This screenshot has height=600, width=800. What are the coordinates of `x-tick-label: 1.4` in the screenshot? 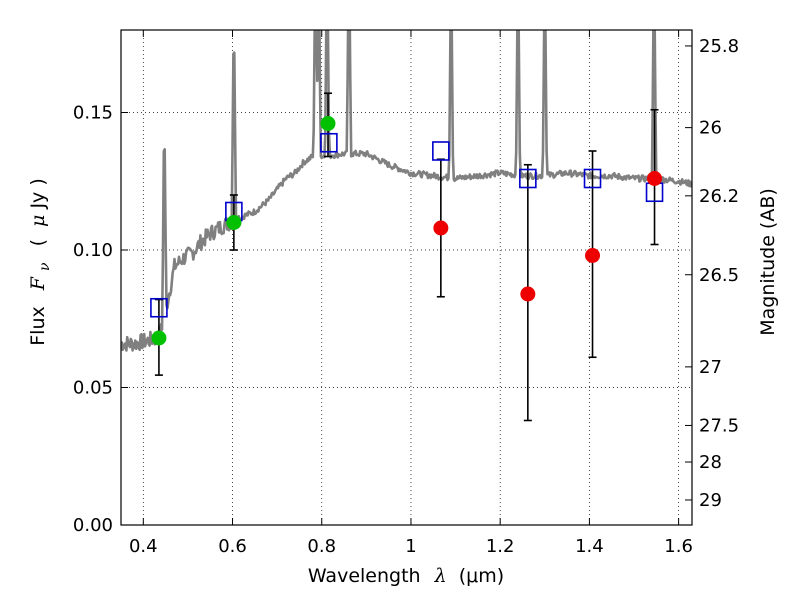 It's located at (589, 546).